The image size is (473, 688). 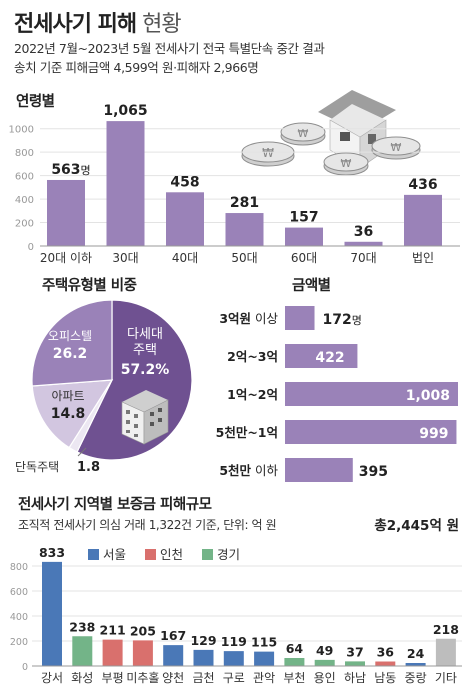 What do you see at coordinates (19, 642) in the screenshot?
I see `region-ytick-label: 200` at bounding box center [19, 642].